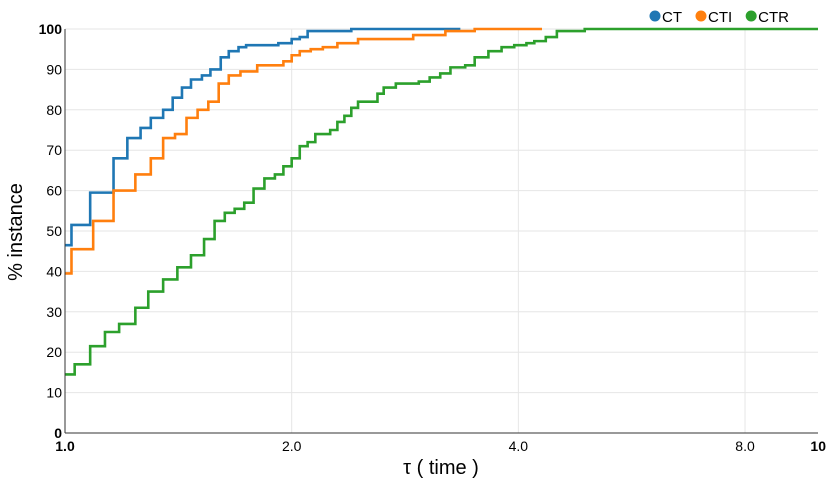 The height and width of the screenshot is (480, 831). I want to click on legend-marker-ctr, so click(751, 16).